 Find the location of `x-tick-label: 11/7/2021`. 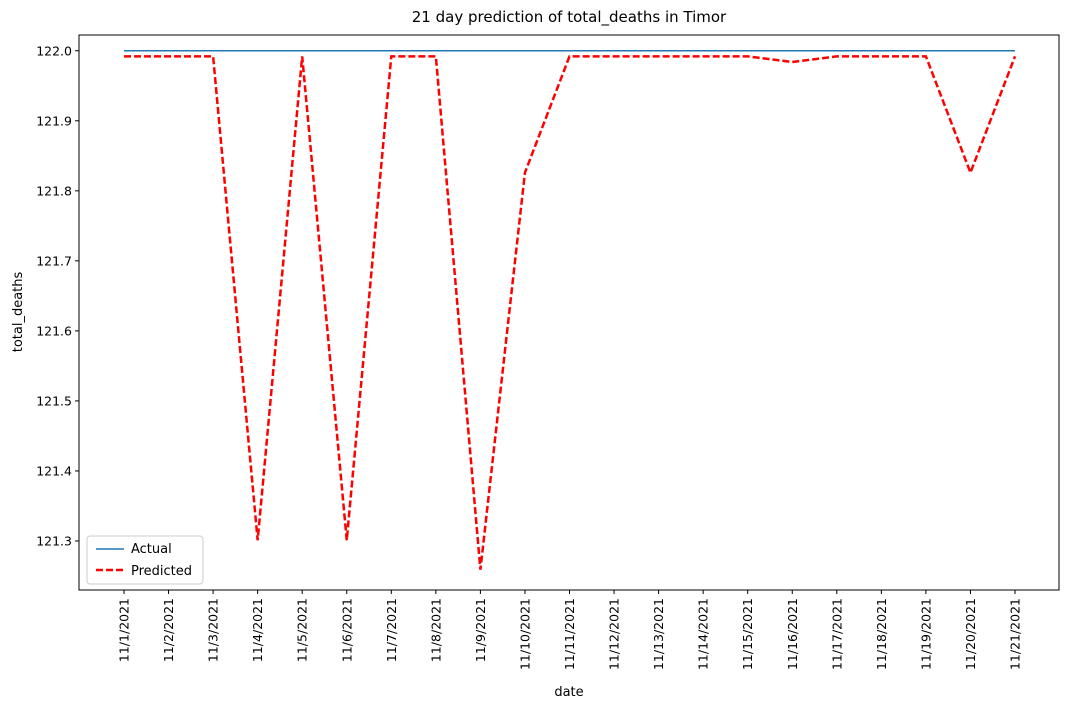

x-tick-label: 11/7/2021 is located at coordinates (391, 630).